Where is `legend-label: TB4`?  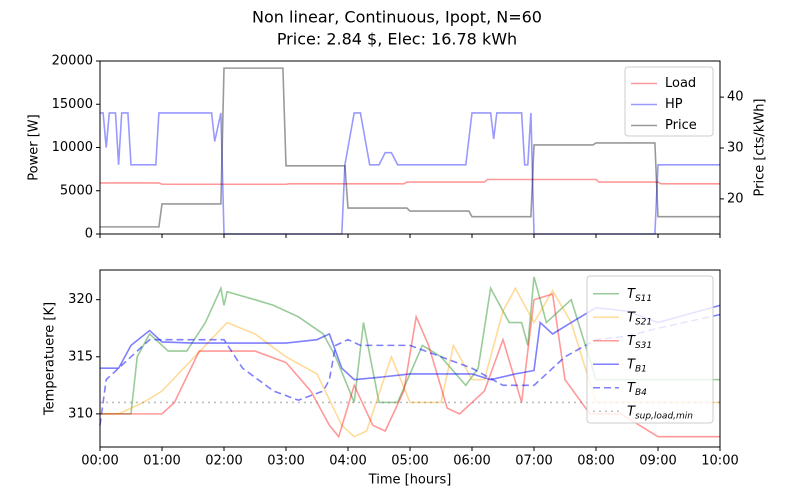 legend-label: TB4 is located at coordinates (637, 388).